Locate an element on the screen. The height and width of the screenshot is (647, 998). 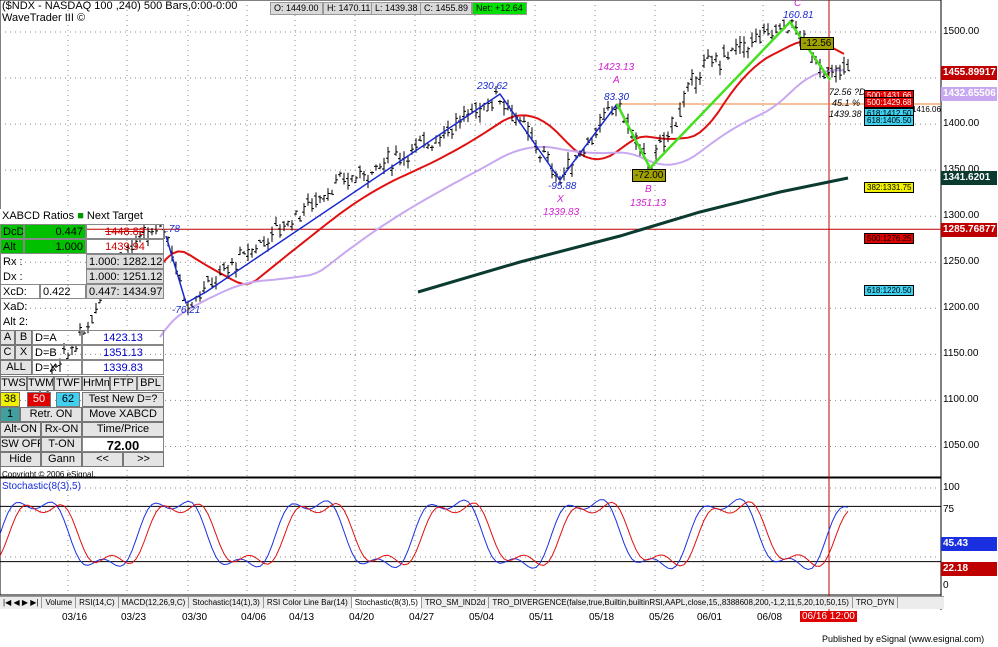
y-tick: 1250.00 is located at coordinates (961, 261).